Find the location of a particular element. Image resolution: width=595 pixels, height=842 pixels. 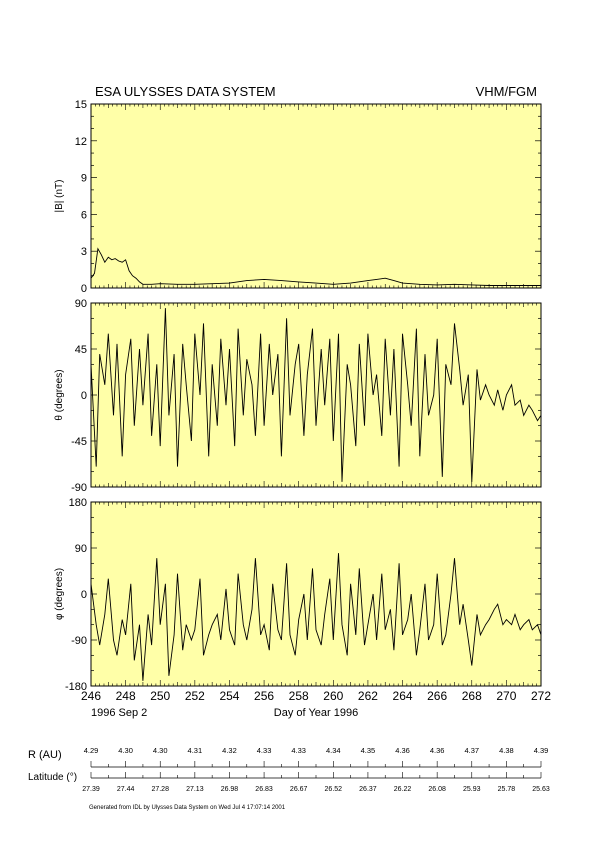

r-au-value: 4.31 is located at coordinates (195, 750).